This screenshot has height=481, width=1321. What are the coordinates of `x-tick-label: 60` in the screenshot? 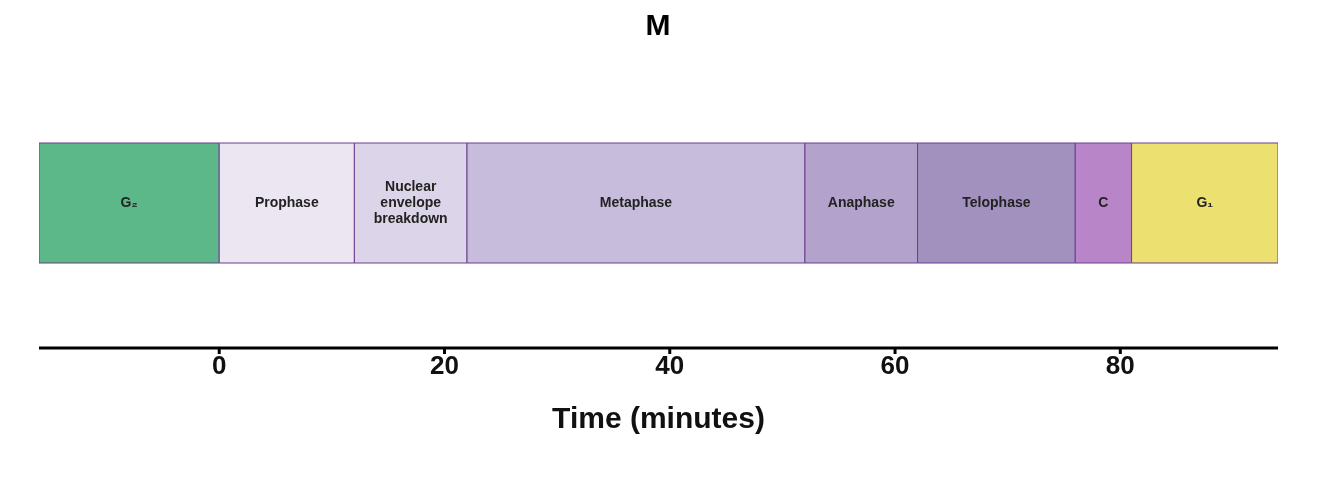 It's located at (895, 365).